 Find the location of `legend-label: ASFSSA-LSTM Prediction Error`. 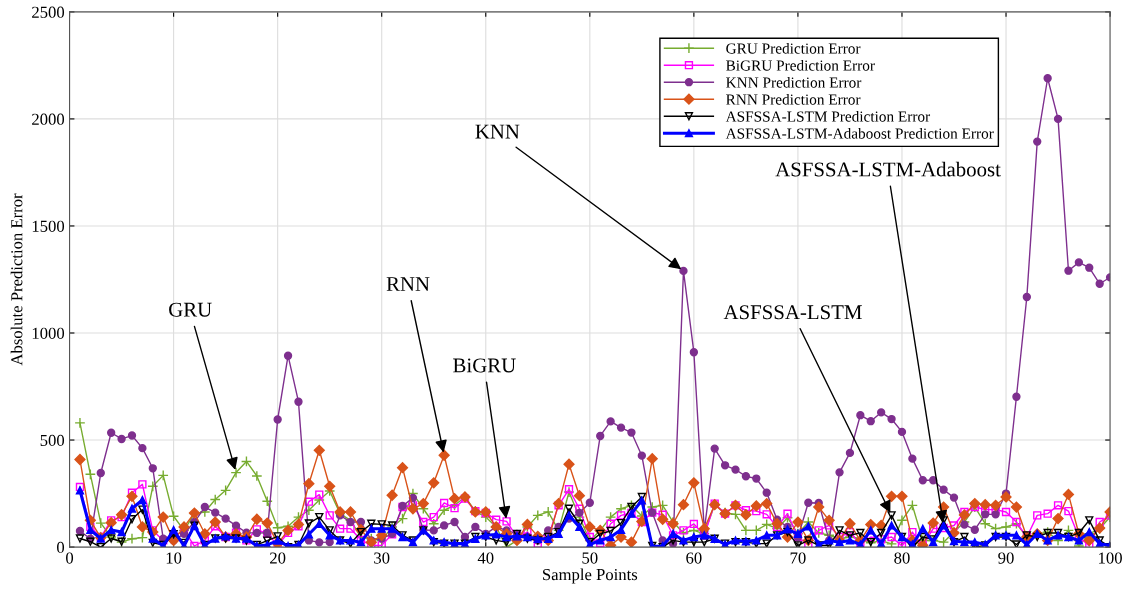

legend-label: ASFSSA-LSTM Prediction Error is located at coordinates (828, 116).